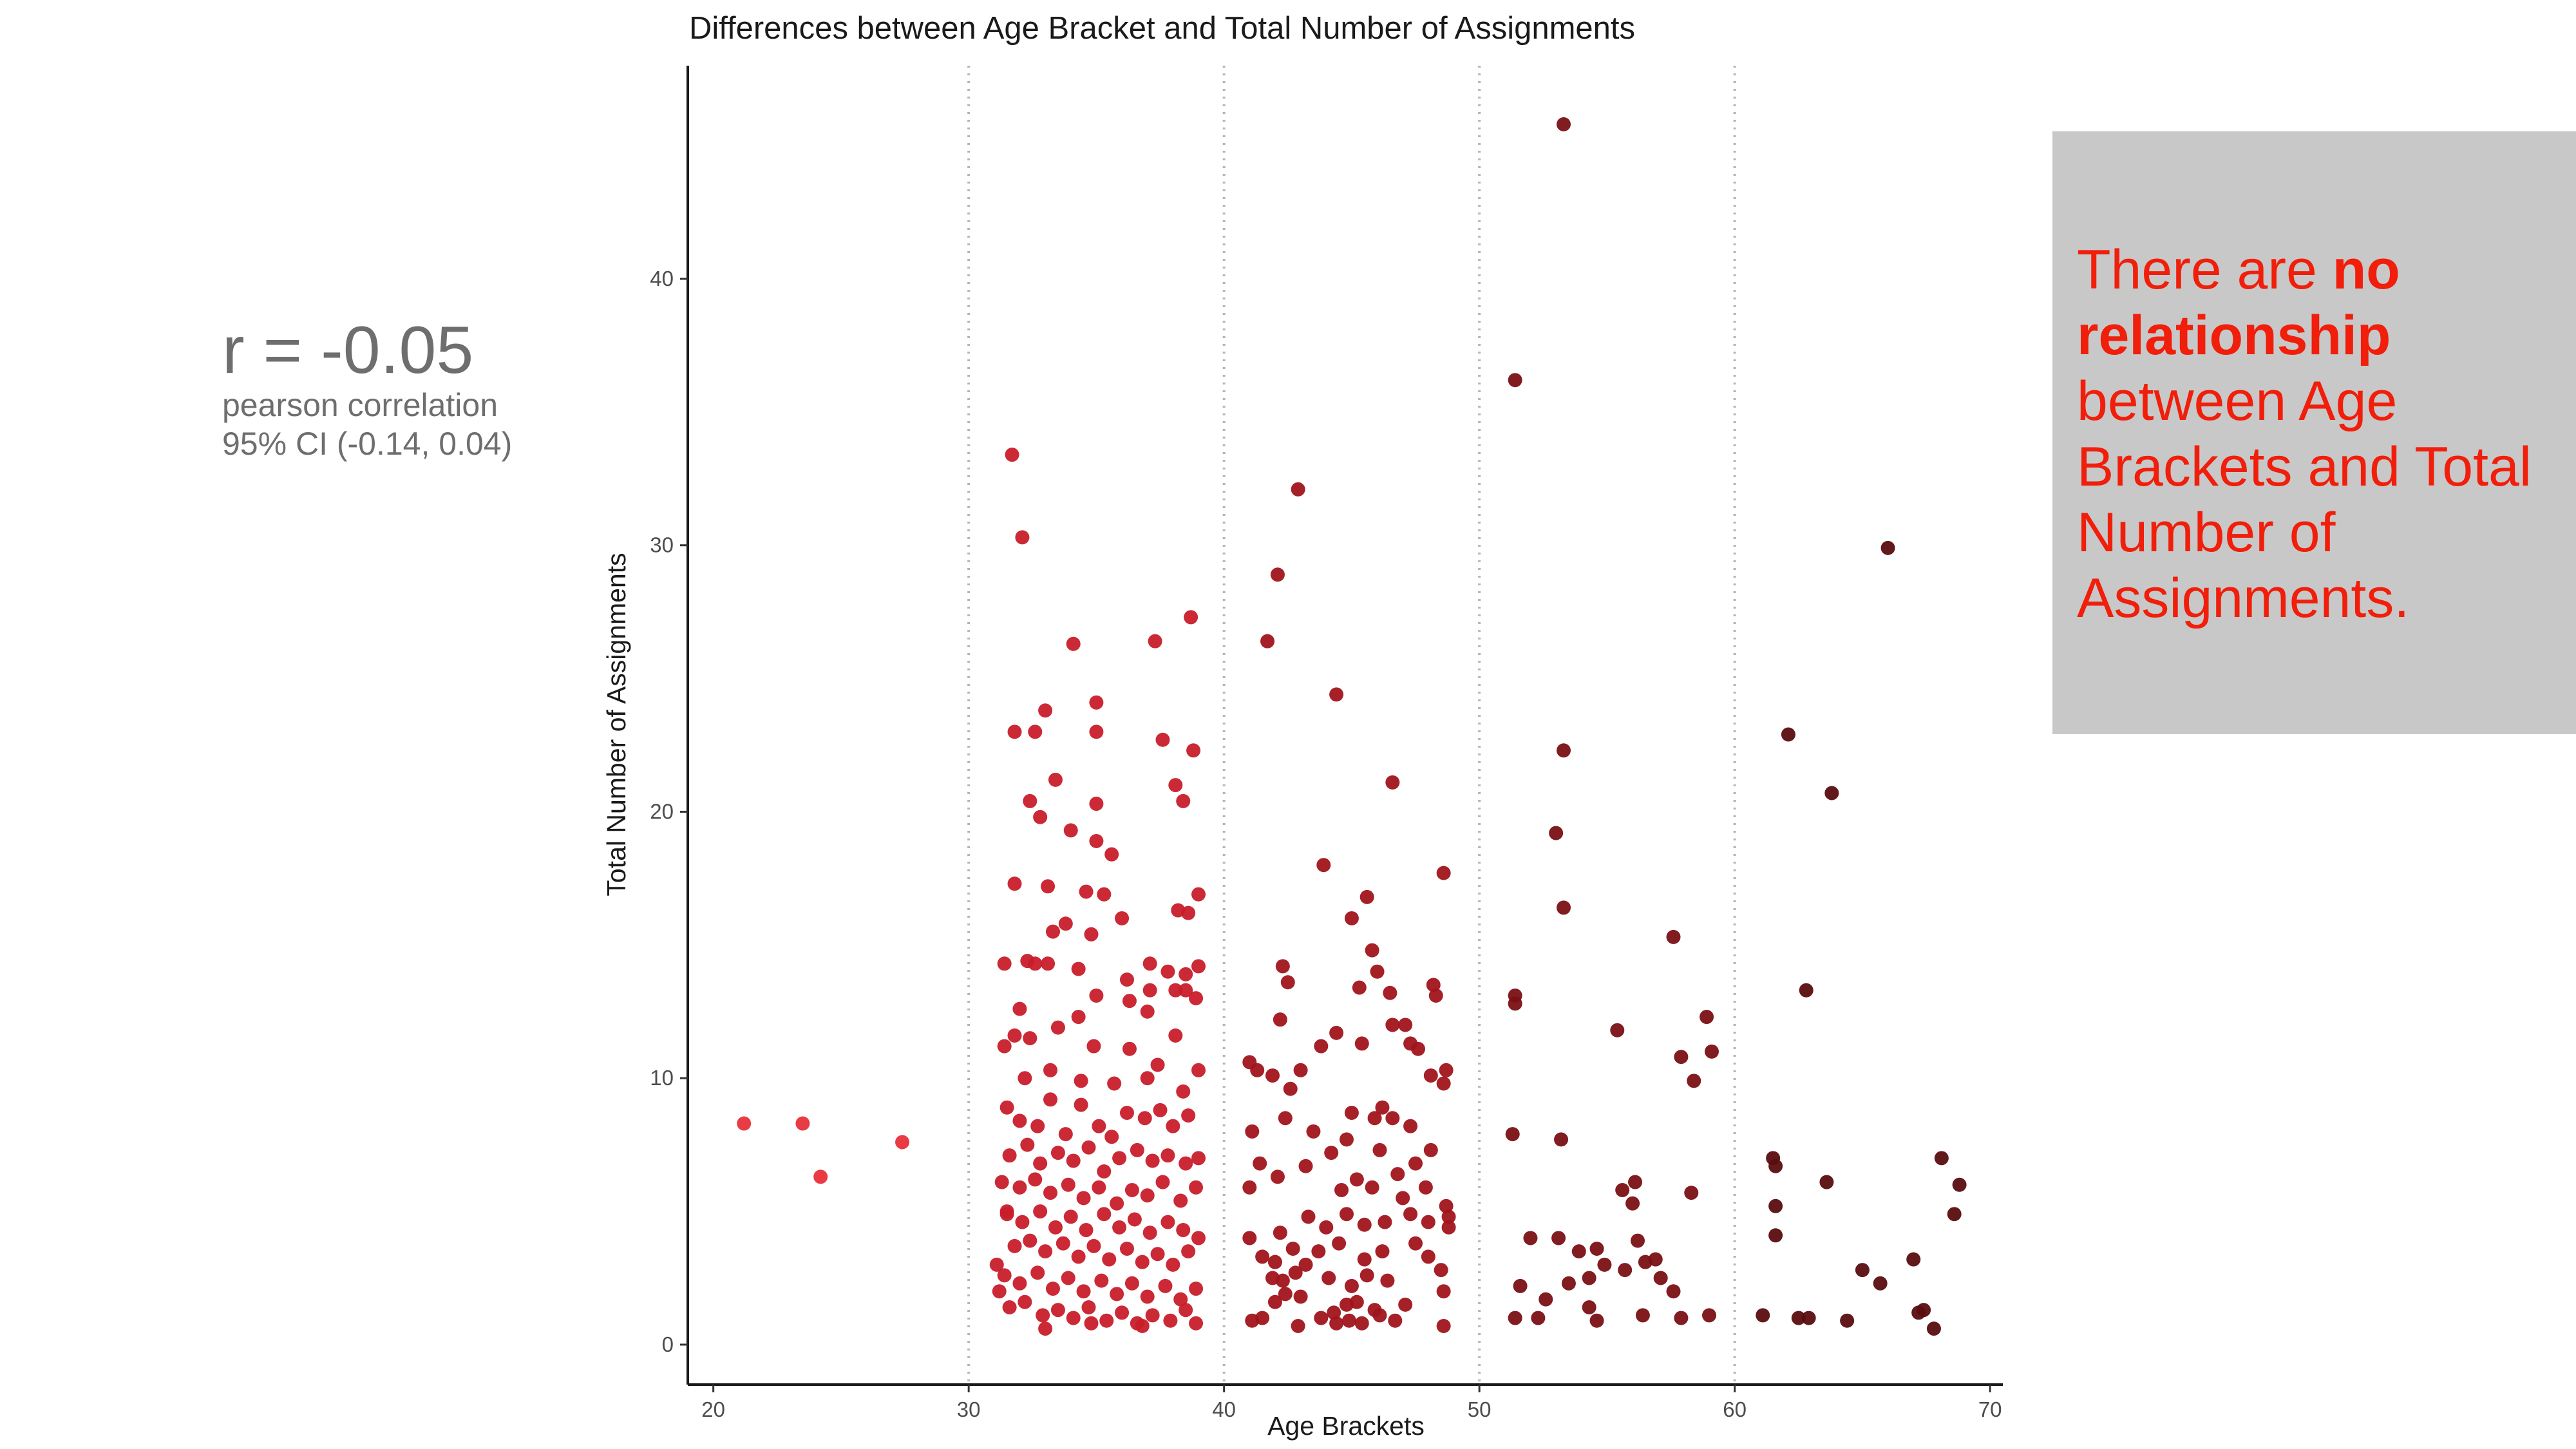  I want to click on x-axis-title: Age Brackets, so click(1346, 1426).